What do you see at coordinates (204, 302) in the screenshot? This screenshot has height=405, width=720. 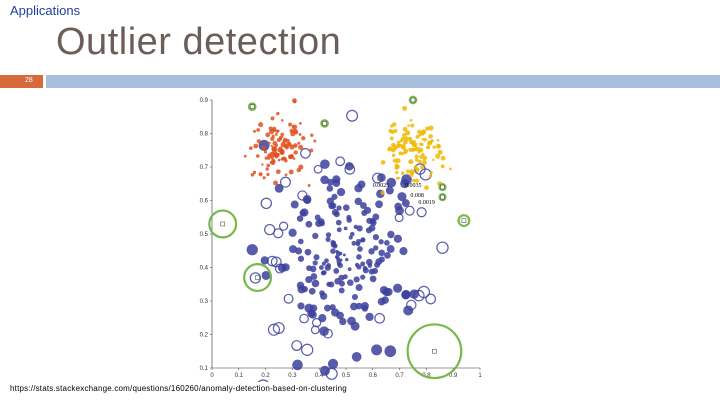 I see `y-tick-label: 0.3` at bounding box center [204, 302].